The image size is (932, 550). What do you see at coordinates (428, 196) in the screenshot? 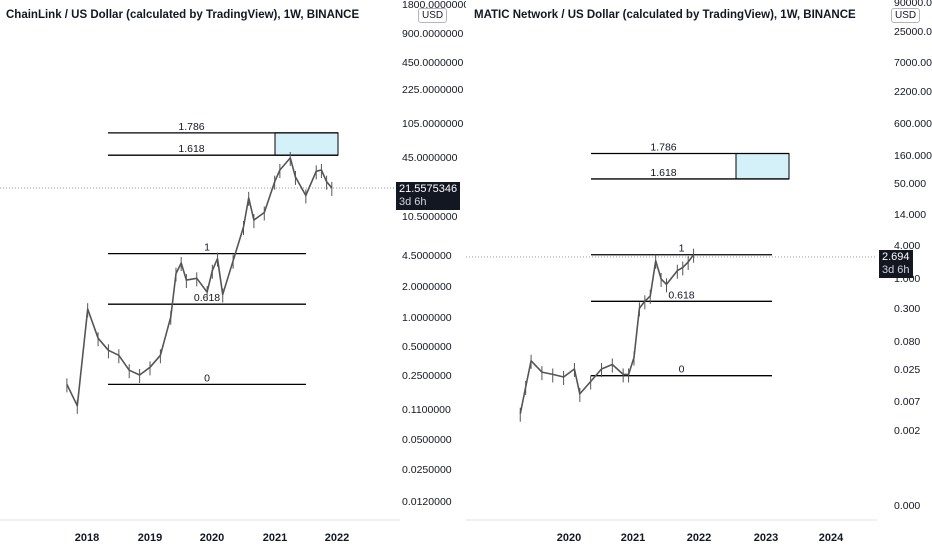
I see `last-price-tag: 21.5575346 3d 6h` at bounding box center [428, 196].